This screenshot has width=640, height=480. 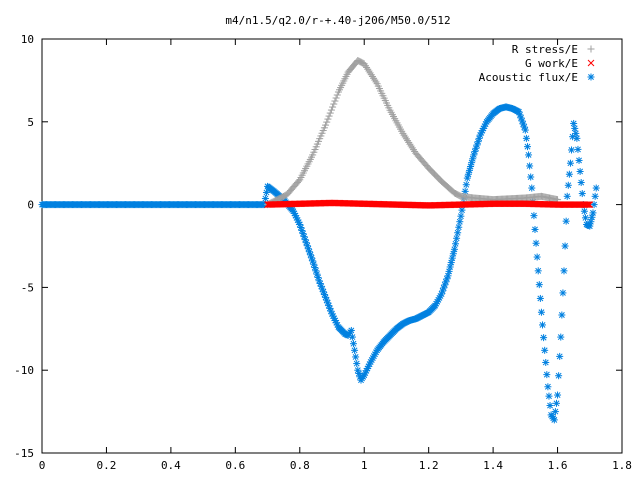 What do you see at coordinates (42, 465) in the screenshot?
I see `x-tick-label: 0` at bounding box center [42, 465].